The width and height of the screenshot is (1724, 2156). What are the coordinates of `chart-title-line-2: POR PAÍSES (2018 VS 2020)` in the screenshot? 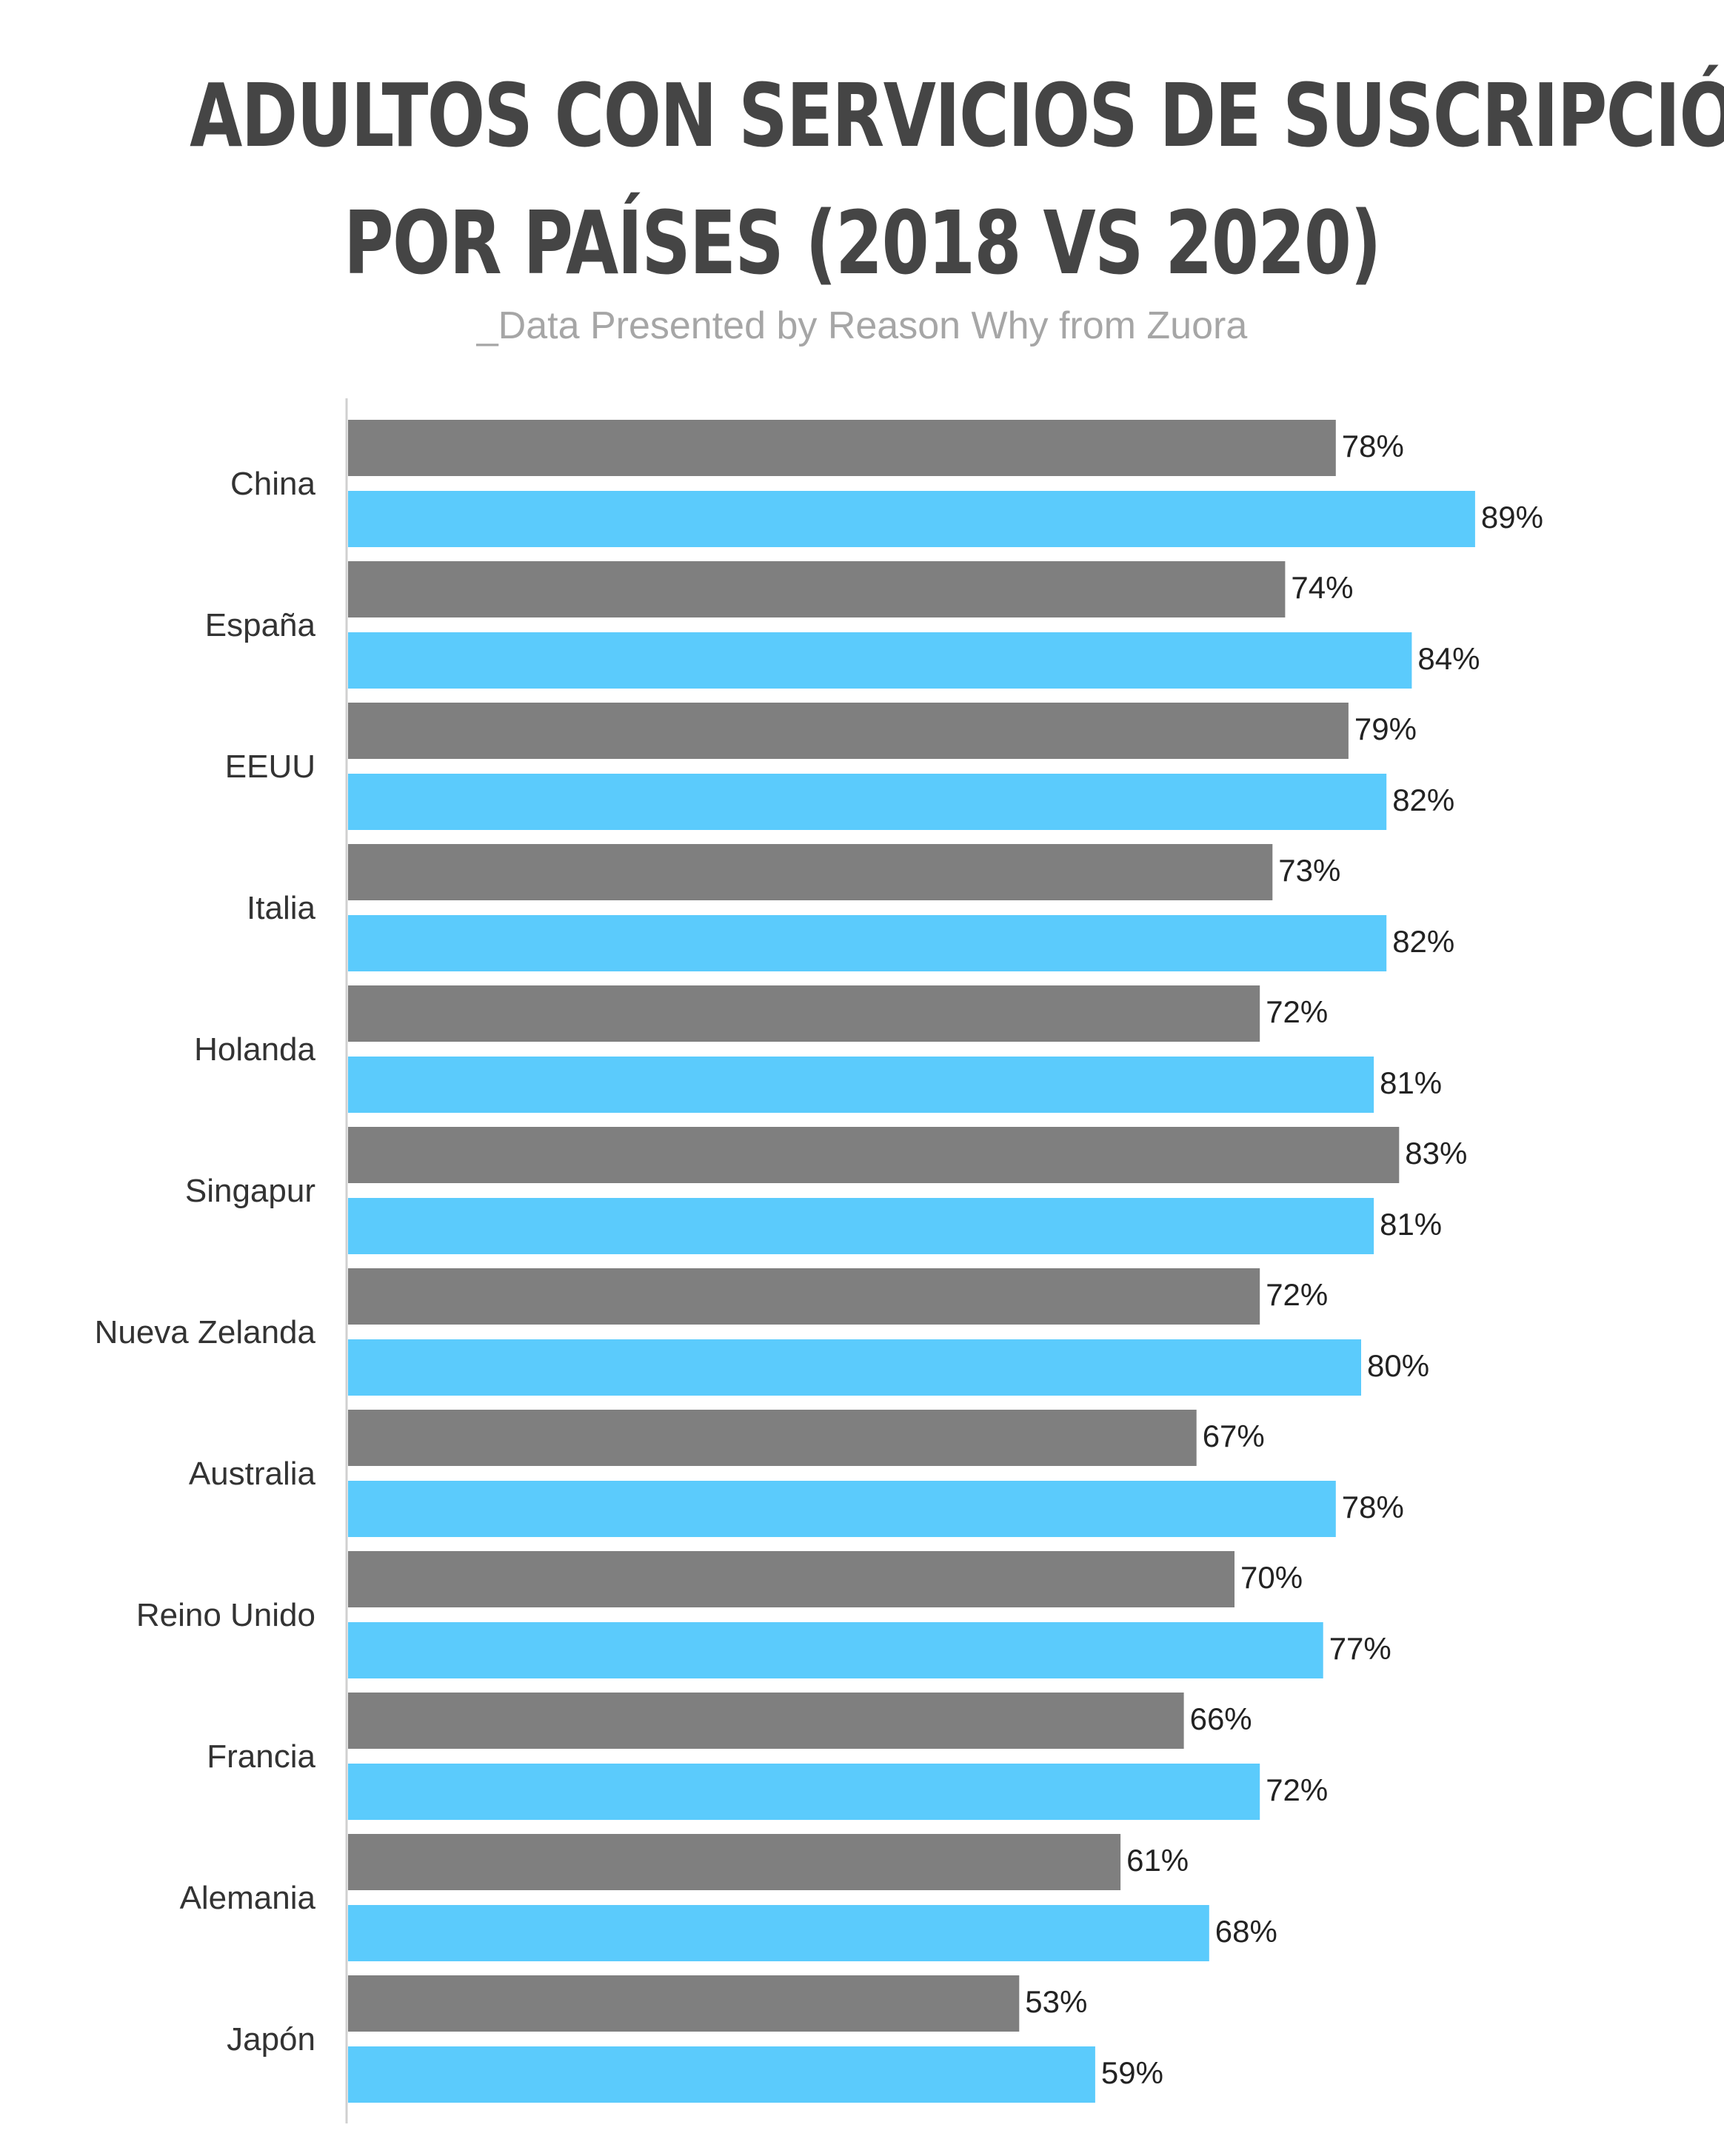 It's located at (863, 243).